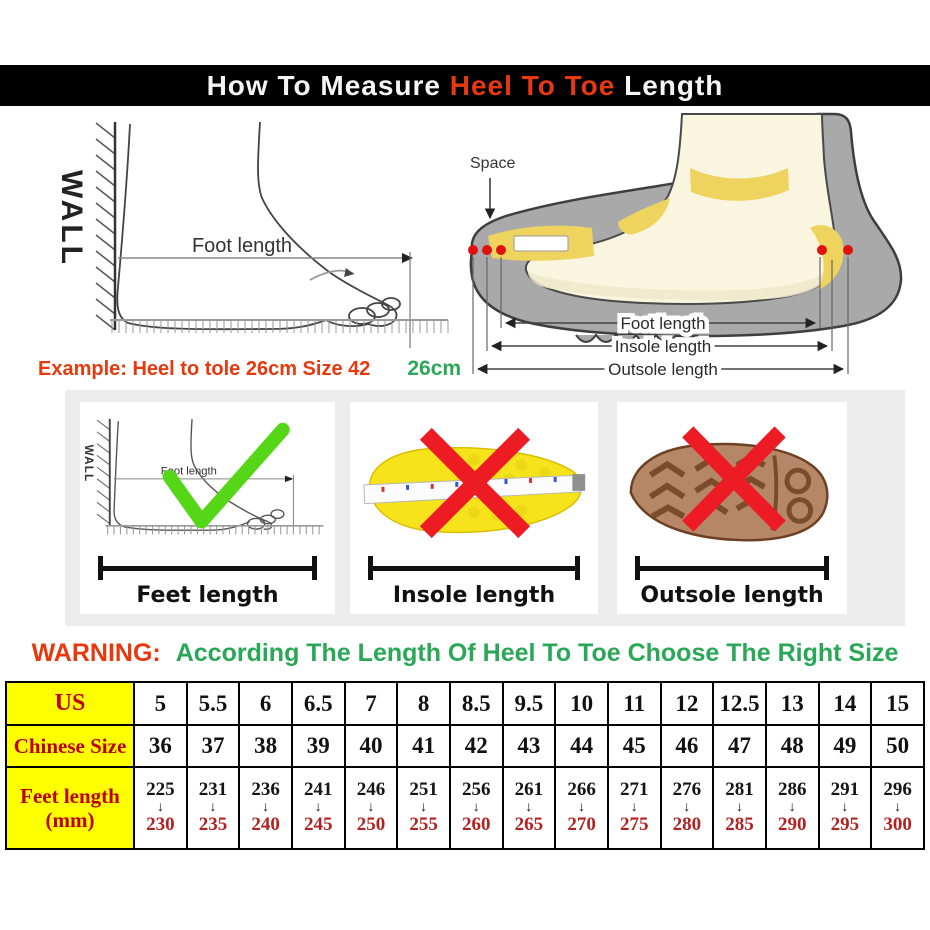  I want to click on toe-slot, so click(541, 243).